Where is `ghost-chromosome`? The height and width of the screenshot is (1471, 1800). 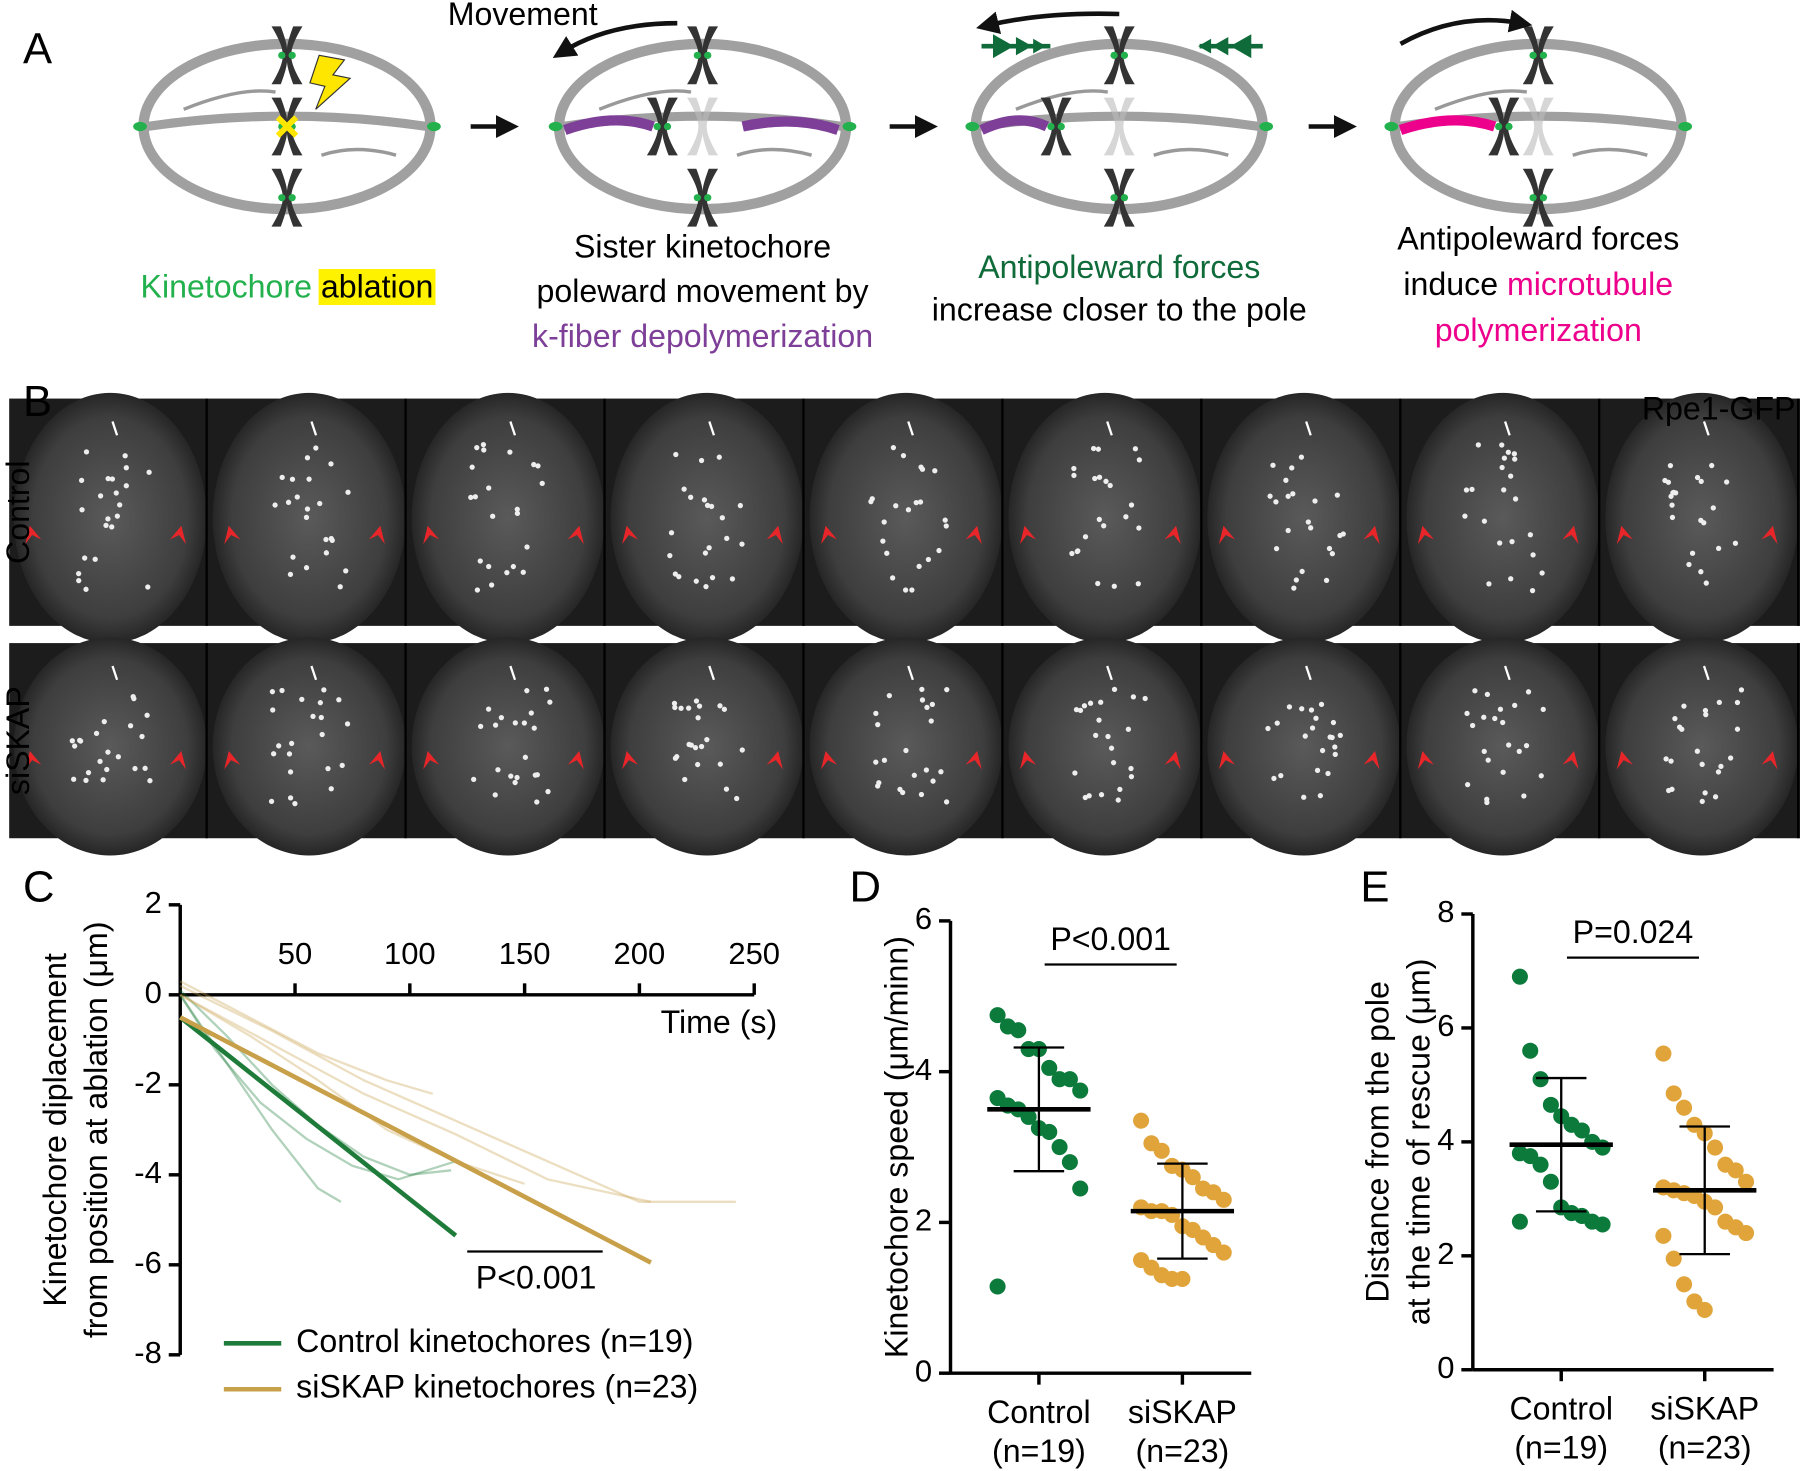
ghost-chromosome is located at coordinates (703, 126).